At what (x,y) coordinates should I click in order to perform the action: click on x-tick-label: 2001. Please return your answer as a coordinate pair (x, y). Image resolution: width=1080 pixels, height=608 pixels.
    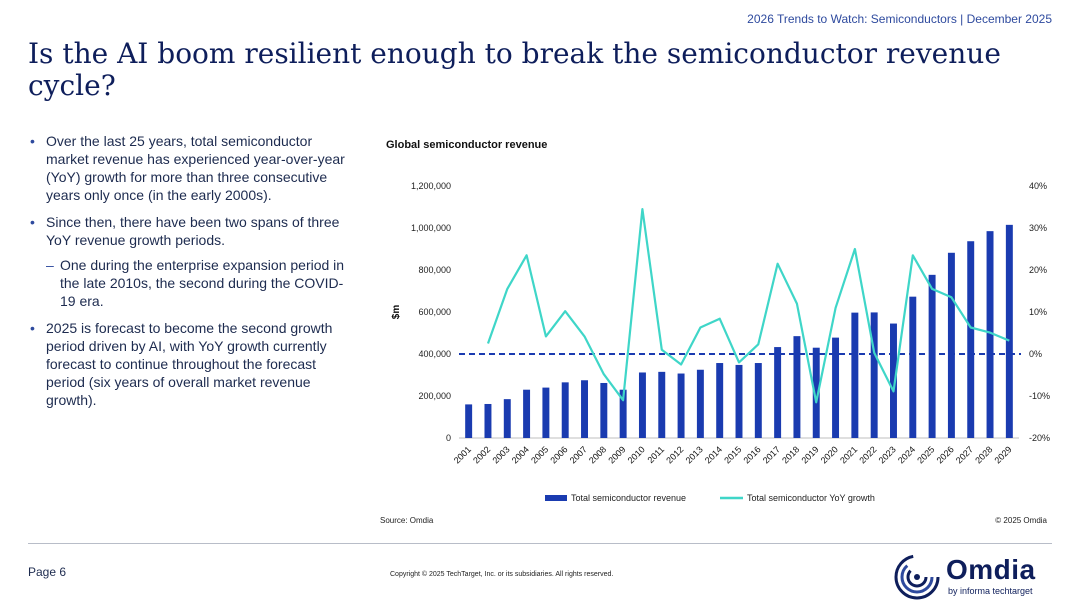
    Looking at the image, I should click on (462, 454).